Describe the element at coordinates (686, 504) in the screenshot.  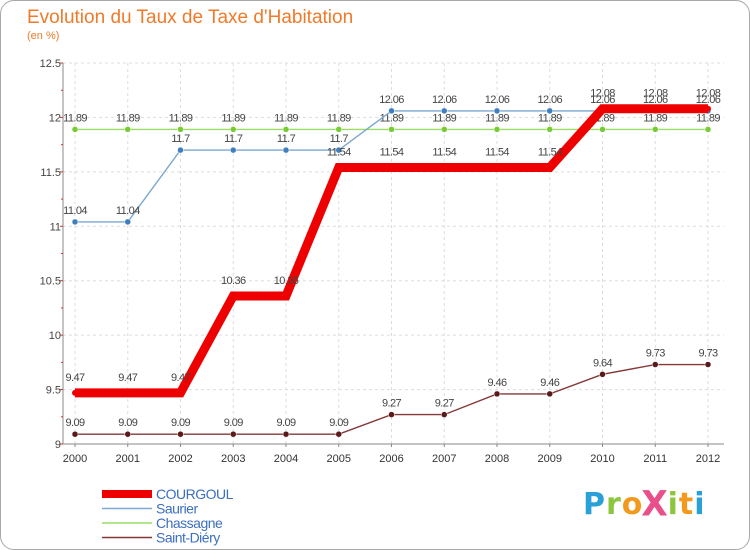
I see `logo-letter: t` at that location.